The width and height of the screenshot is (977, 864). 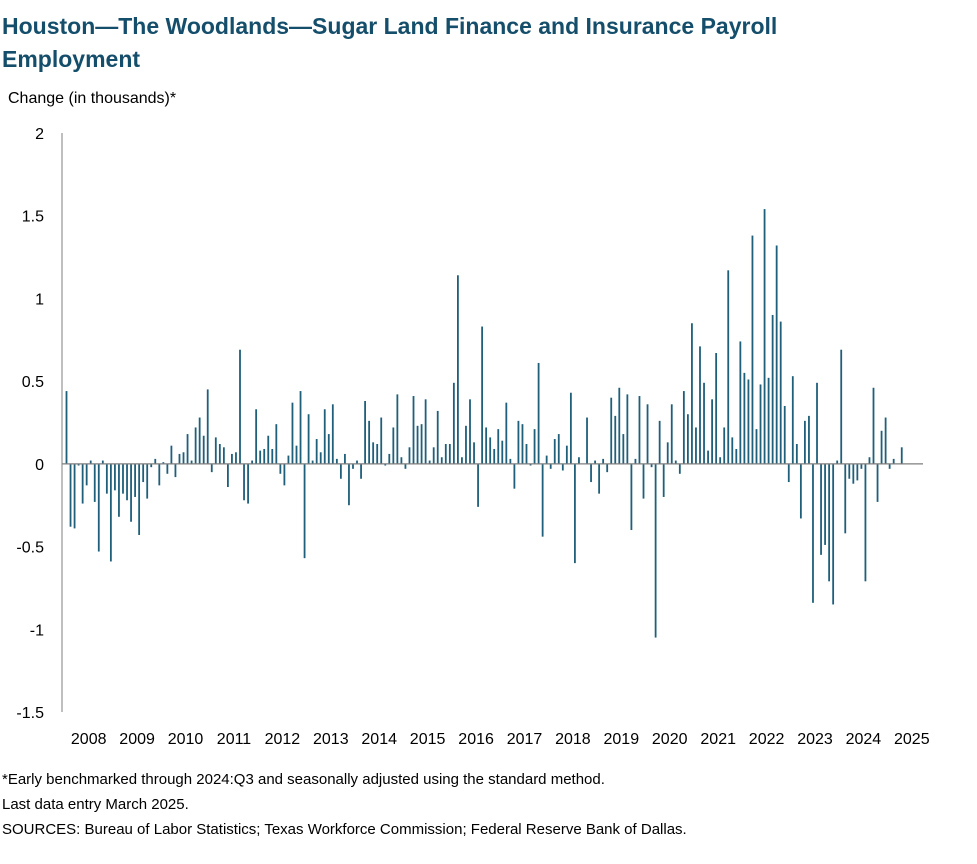 What do you see at coordinates (912, 739) in the screenshot?
I see `x-tick-label: 2025` at bounding box center [912, 739].